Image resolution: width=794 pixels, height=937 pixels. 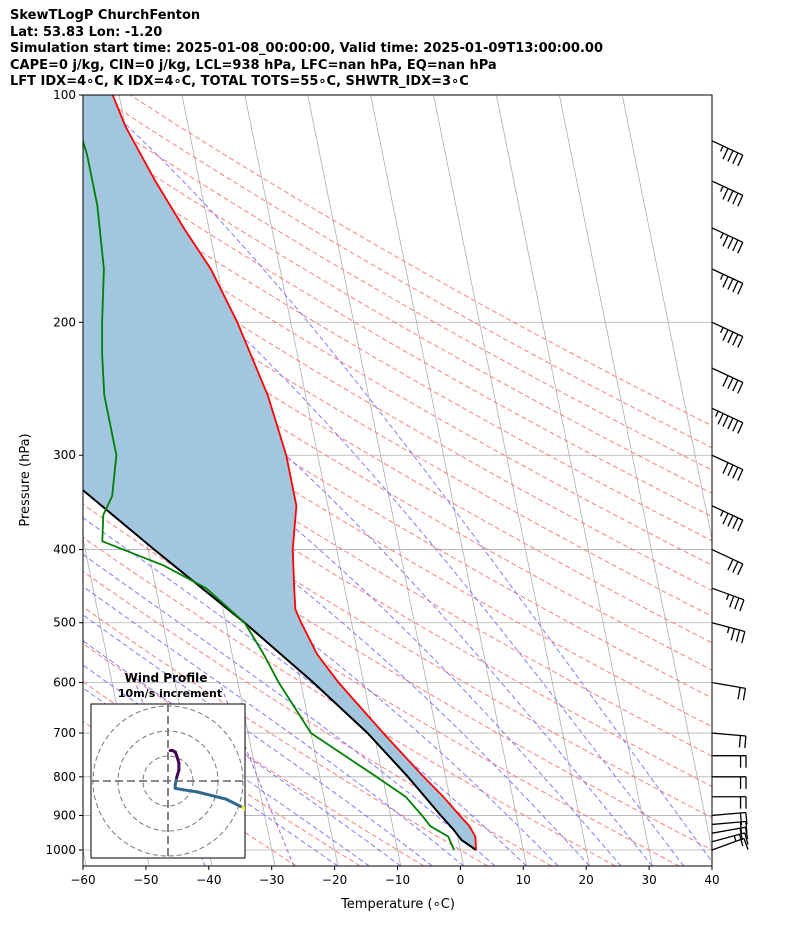 I want to click on y-tick-label: 700, so click(x=64, y=733).